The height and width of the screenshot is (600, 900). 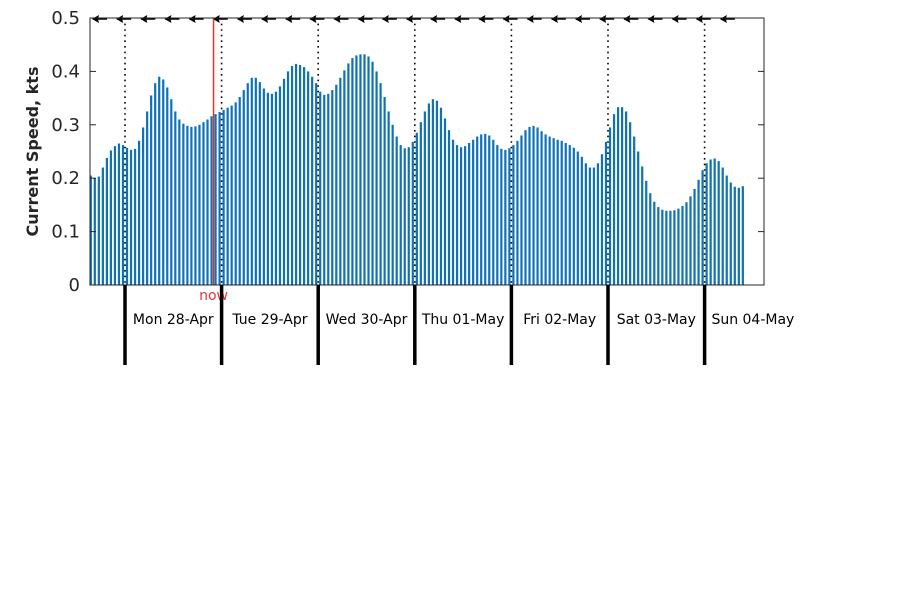 I want to click on day-label: Fri 02-May, so click(x=559, y=320).